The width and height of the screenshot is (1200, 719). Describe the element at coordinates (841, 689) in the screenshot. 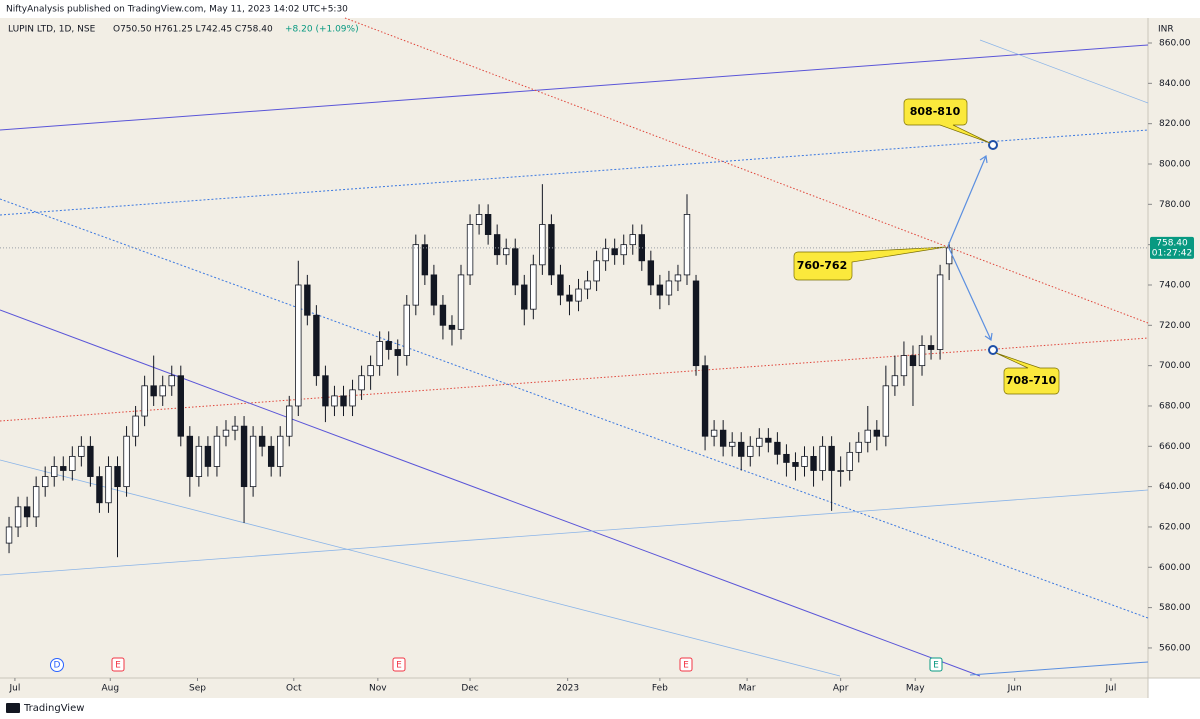

I see `x-tick-label: Apr` at that location.